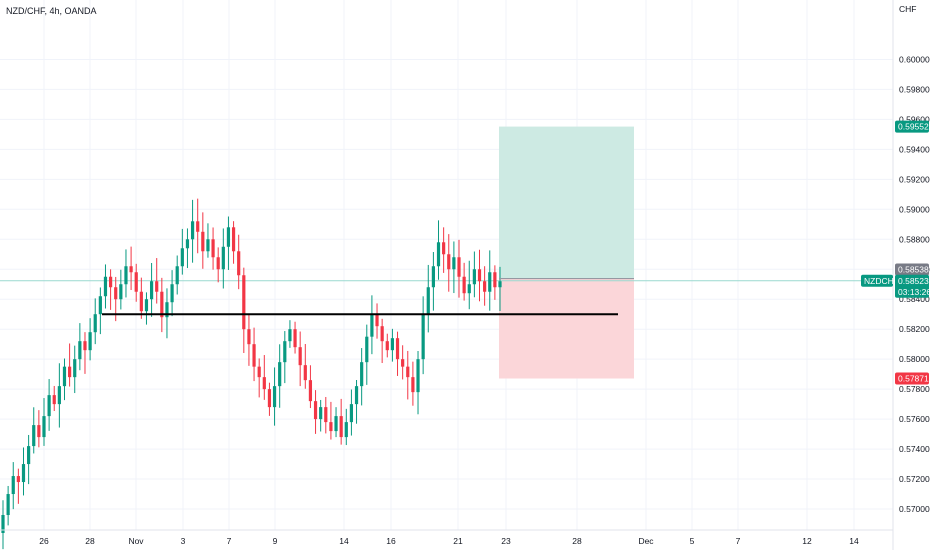  Describe the element at coordinates (229, 541) in the screenshot. I see `x-tick-label: 7` at that location.